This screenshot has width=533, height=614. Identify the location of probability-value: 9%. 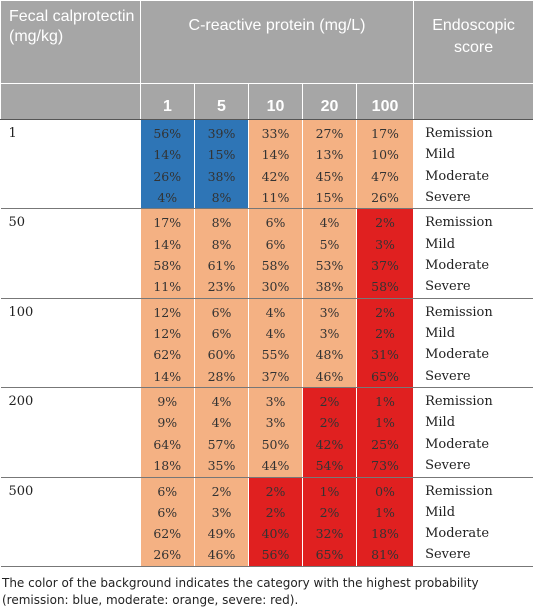
(167, 423).